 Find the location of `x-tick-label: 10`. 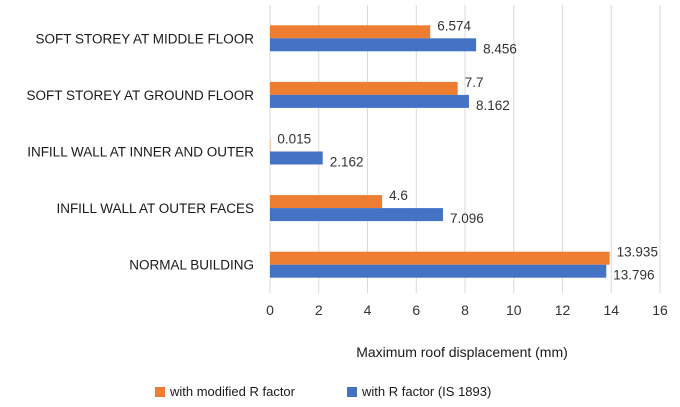

x-tick-label: 10 is located at coordinates (514, 310).